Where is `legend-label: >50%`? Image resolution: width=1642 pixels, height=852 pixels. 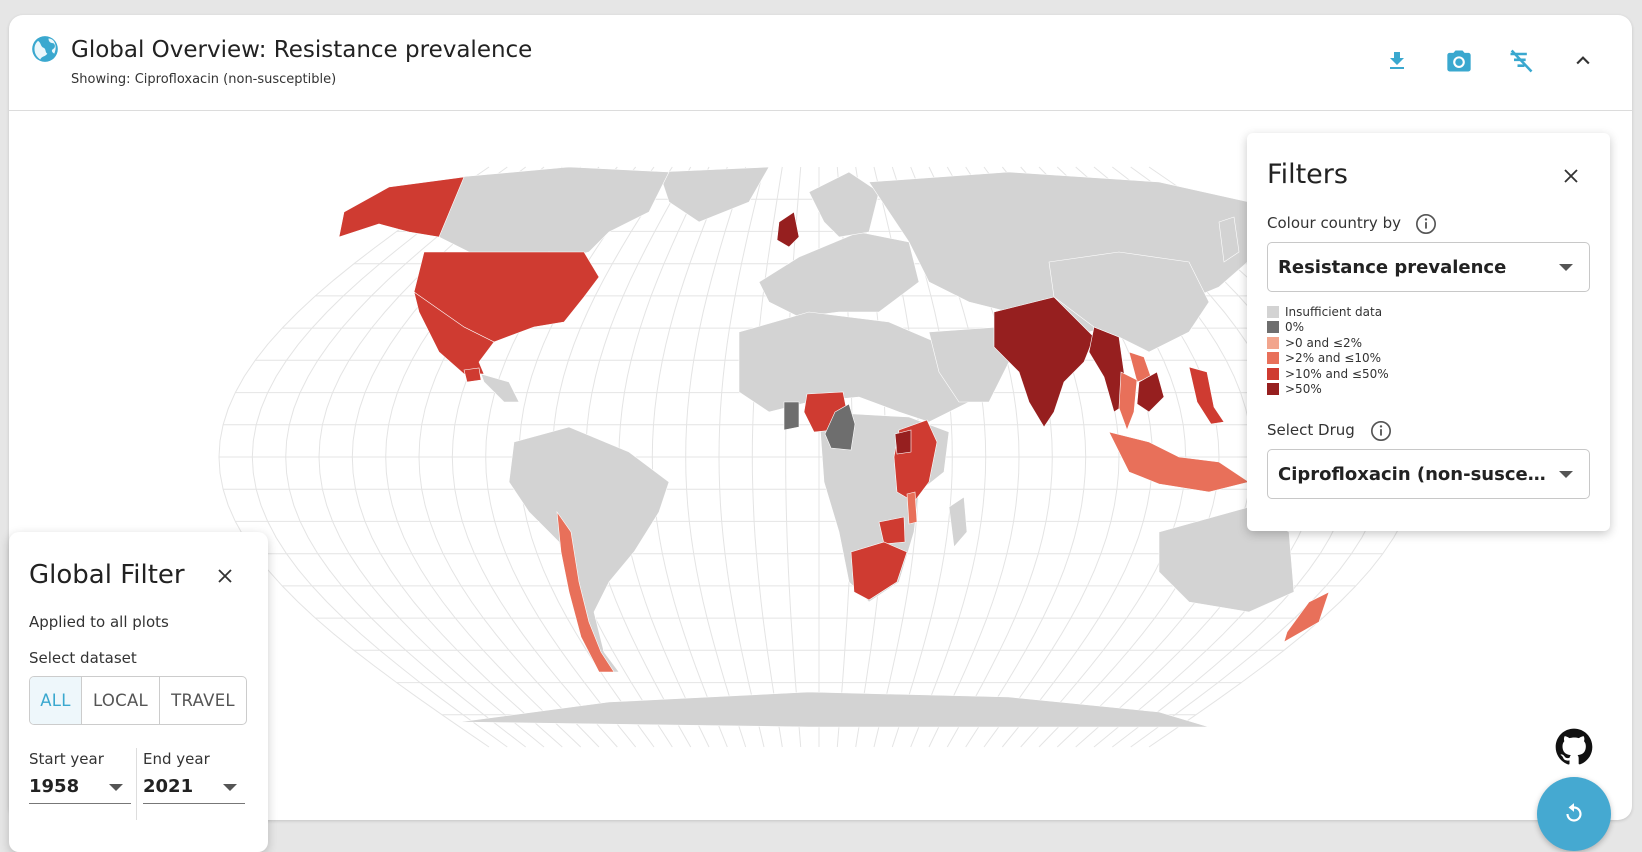 legend-label: >50% is located at coordinates (1303, 389).